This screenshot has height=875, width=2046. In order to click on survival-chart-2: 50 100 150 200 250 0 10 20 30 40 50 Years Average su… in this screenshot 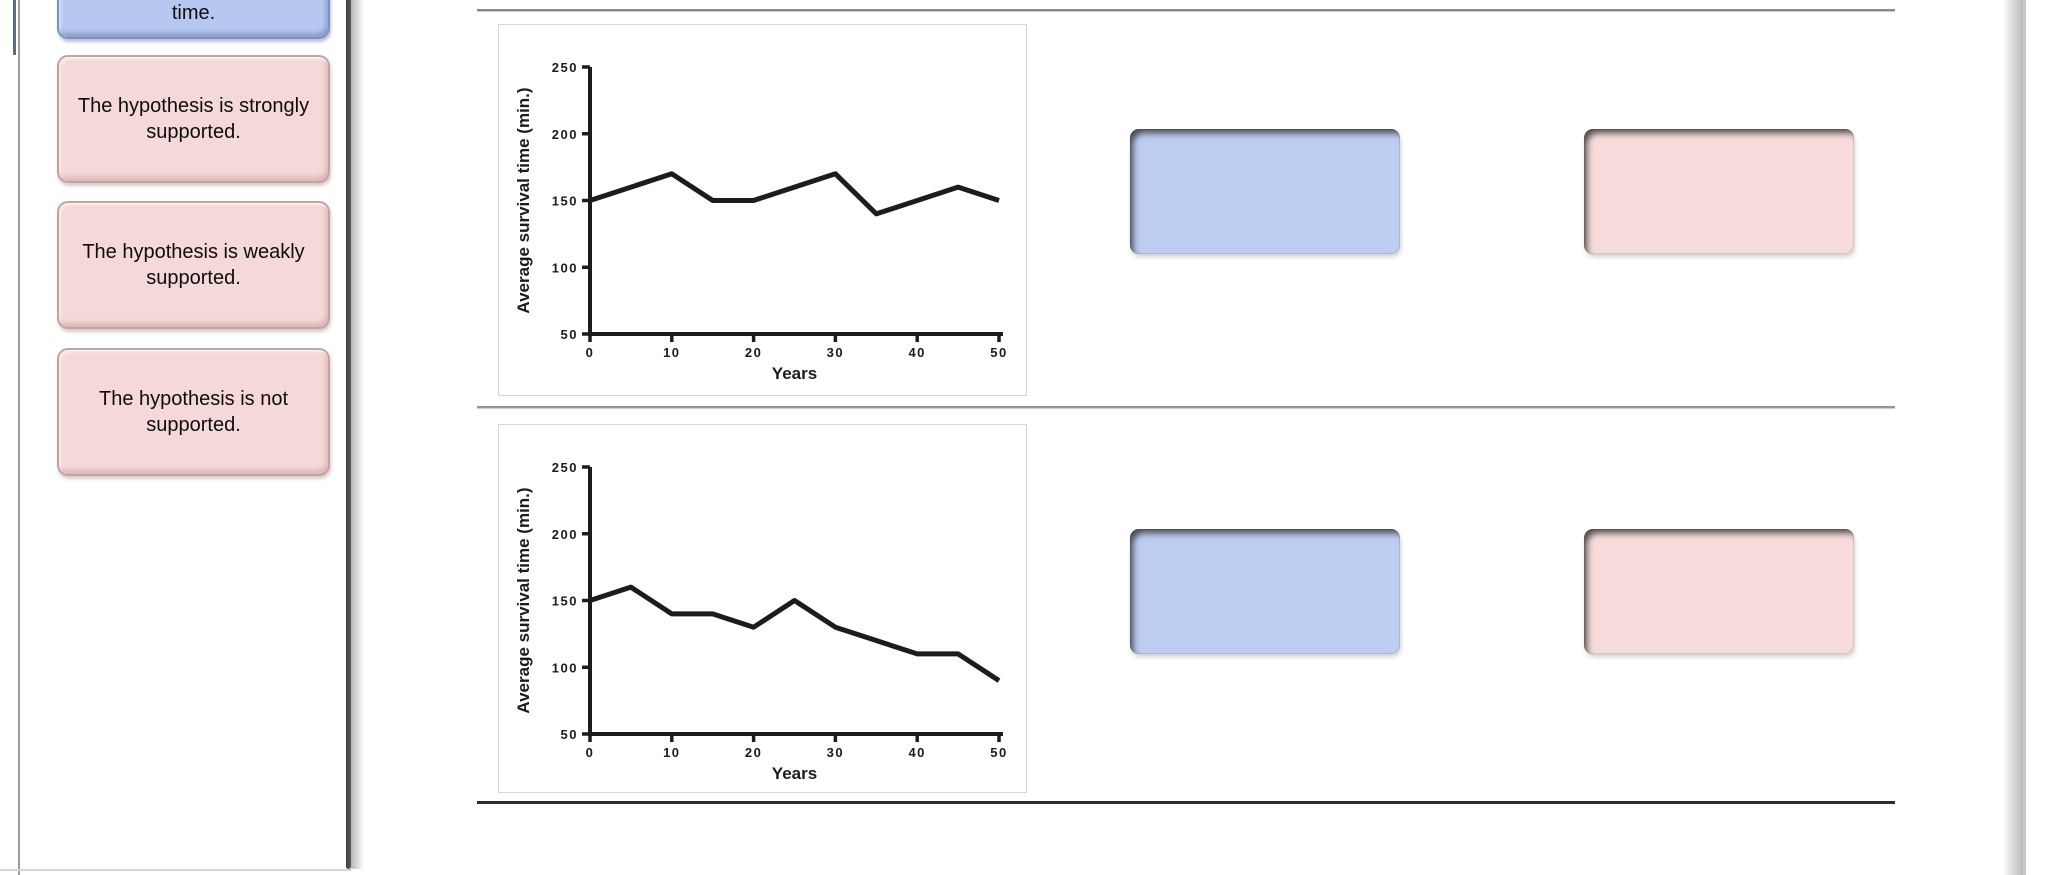, I will do `click(762, 608)`.